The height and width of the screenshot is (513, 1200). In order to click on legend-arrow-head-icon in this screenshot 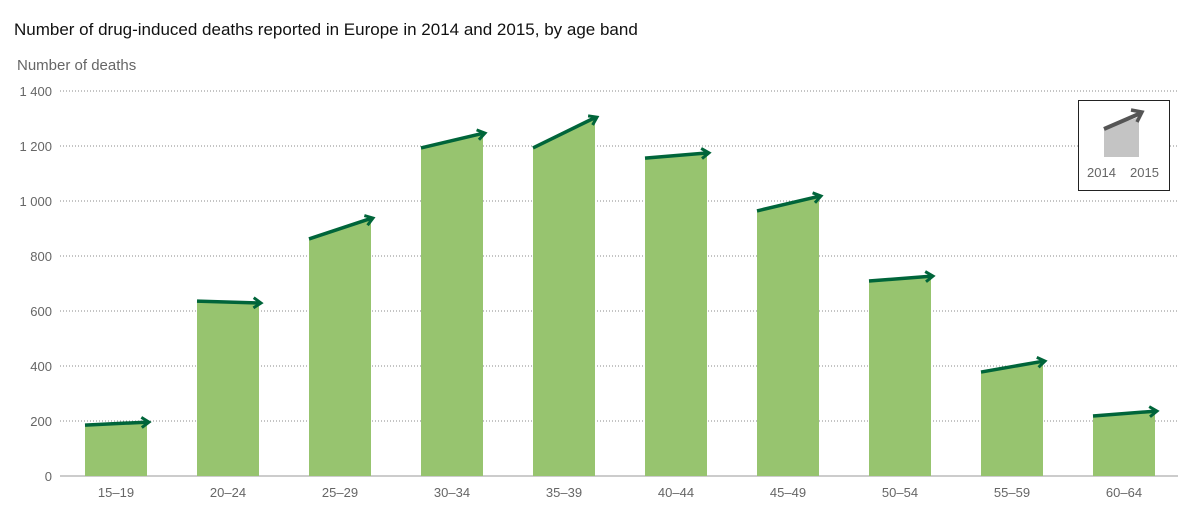, I will do `click(1137, 115)`.